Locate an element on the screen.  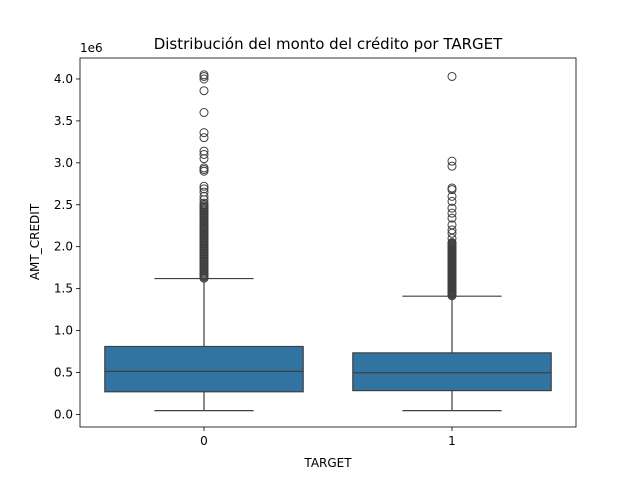
y-tick-label: 2.0 is located at coordinates (63, 247).